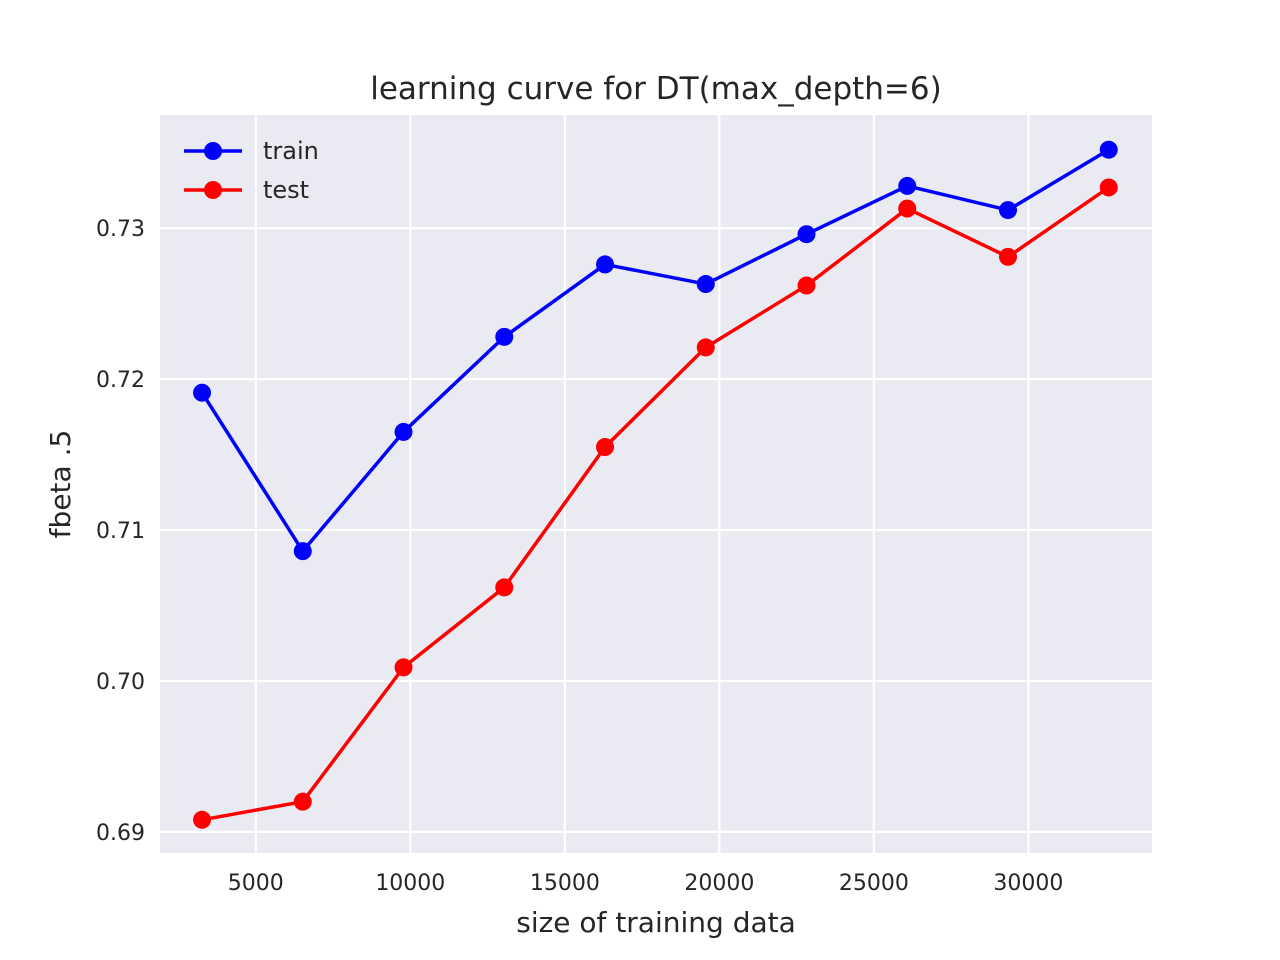 This screenshot has width=1280, height=960. I want to click on legend: train test, so click(251, 170).